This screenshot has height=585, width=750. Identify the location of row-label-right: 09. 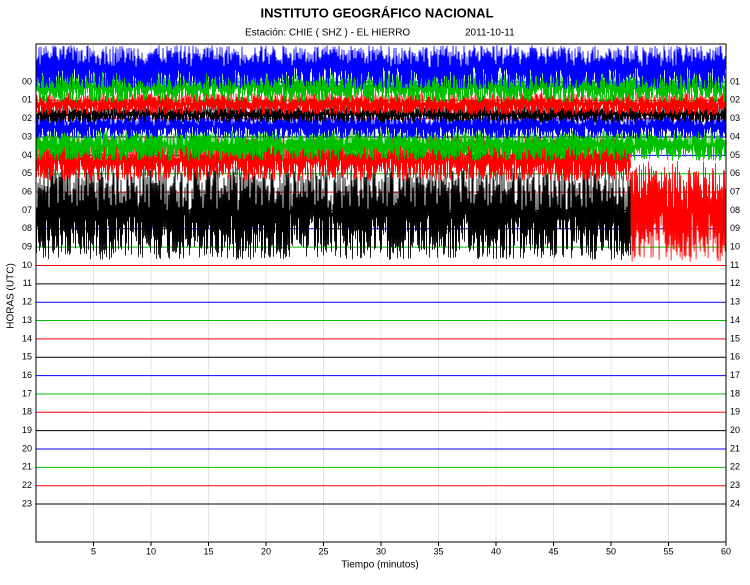
(735, 228).